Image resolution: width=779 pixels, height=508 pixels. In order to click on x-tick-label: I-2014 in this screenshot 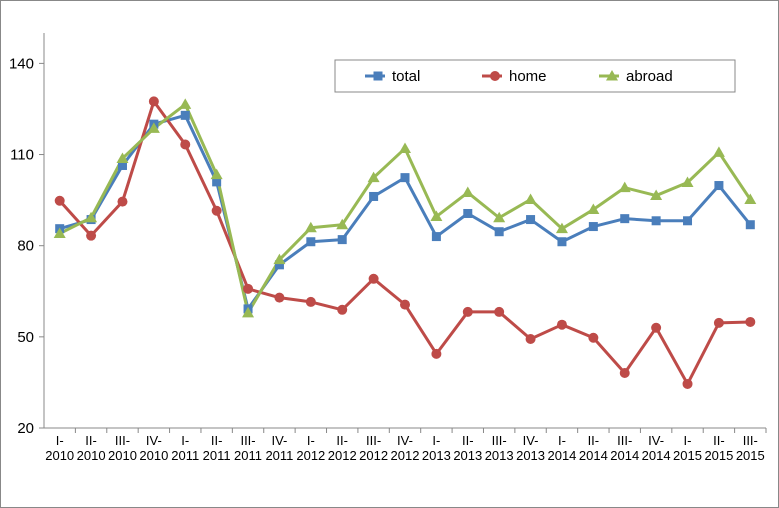, I will do `click(561, 448)`.